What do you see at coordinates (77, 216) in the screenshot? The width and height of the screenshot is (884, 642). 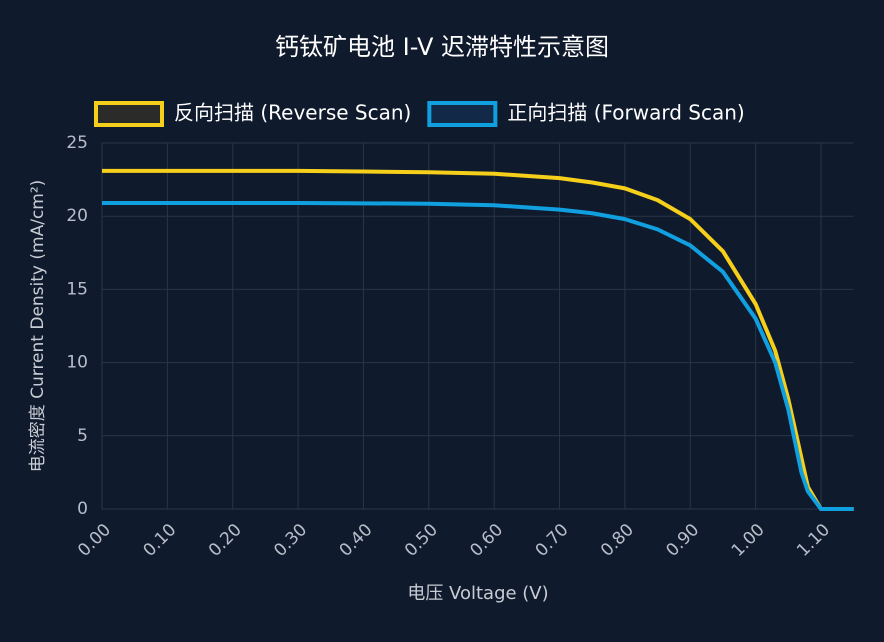 I see `y-tick-label: 20` at bounding box center [77, 216].